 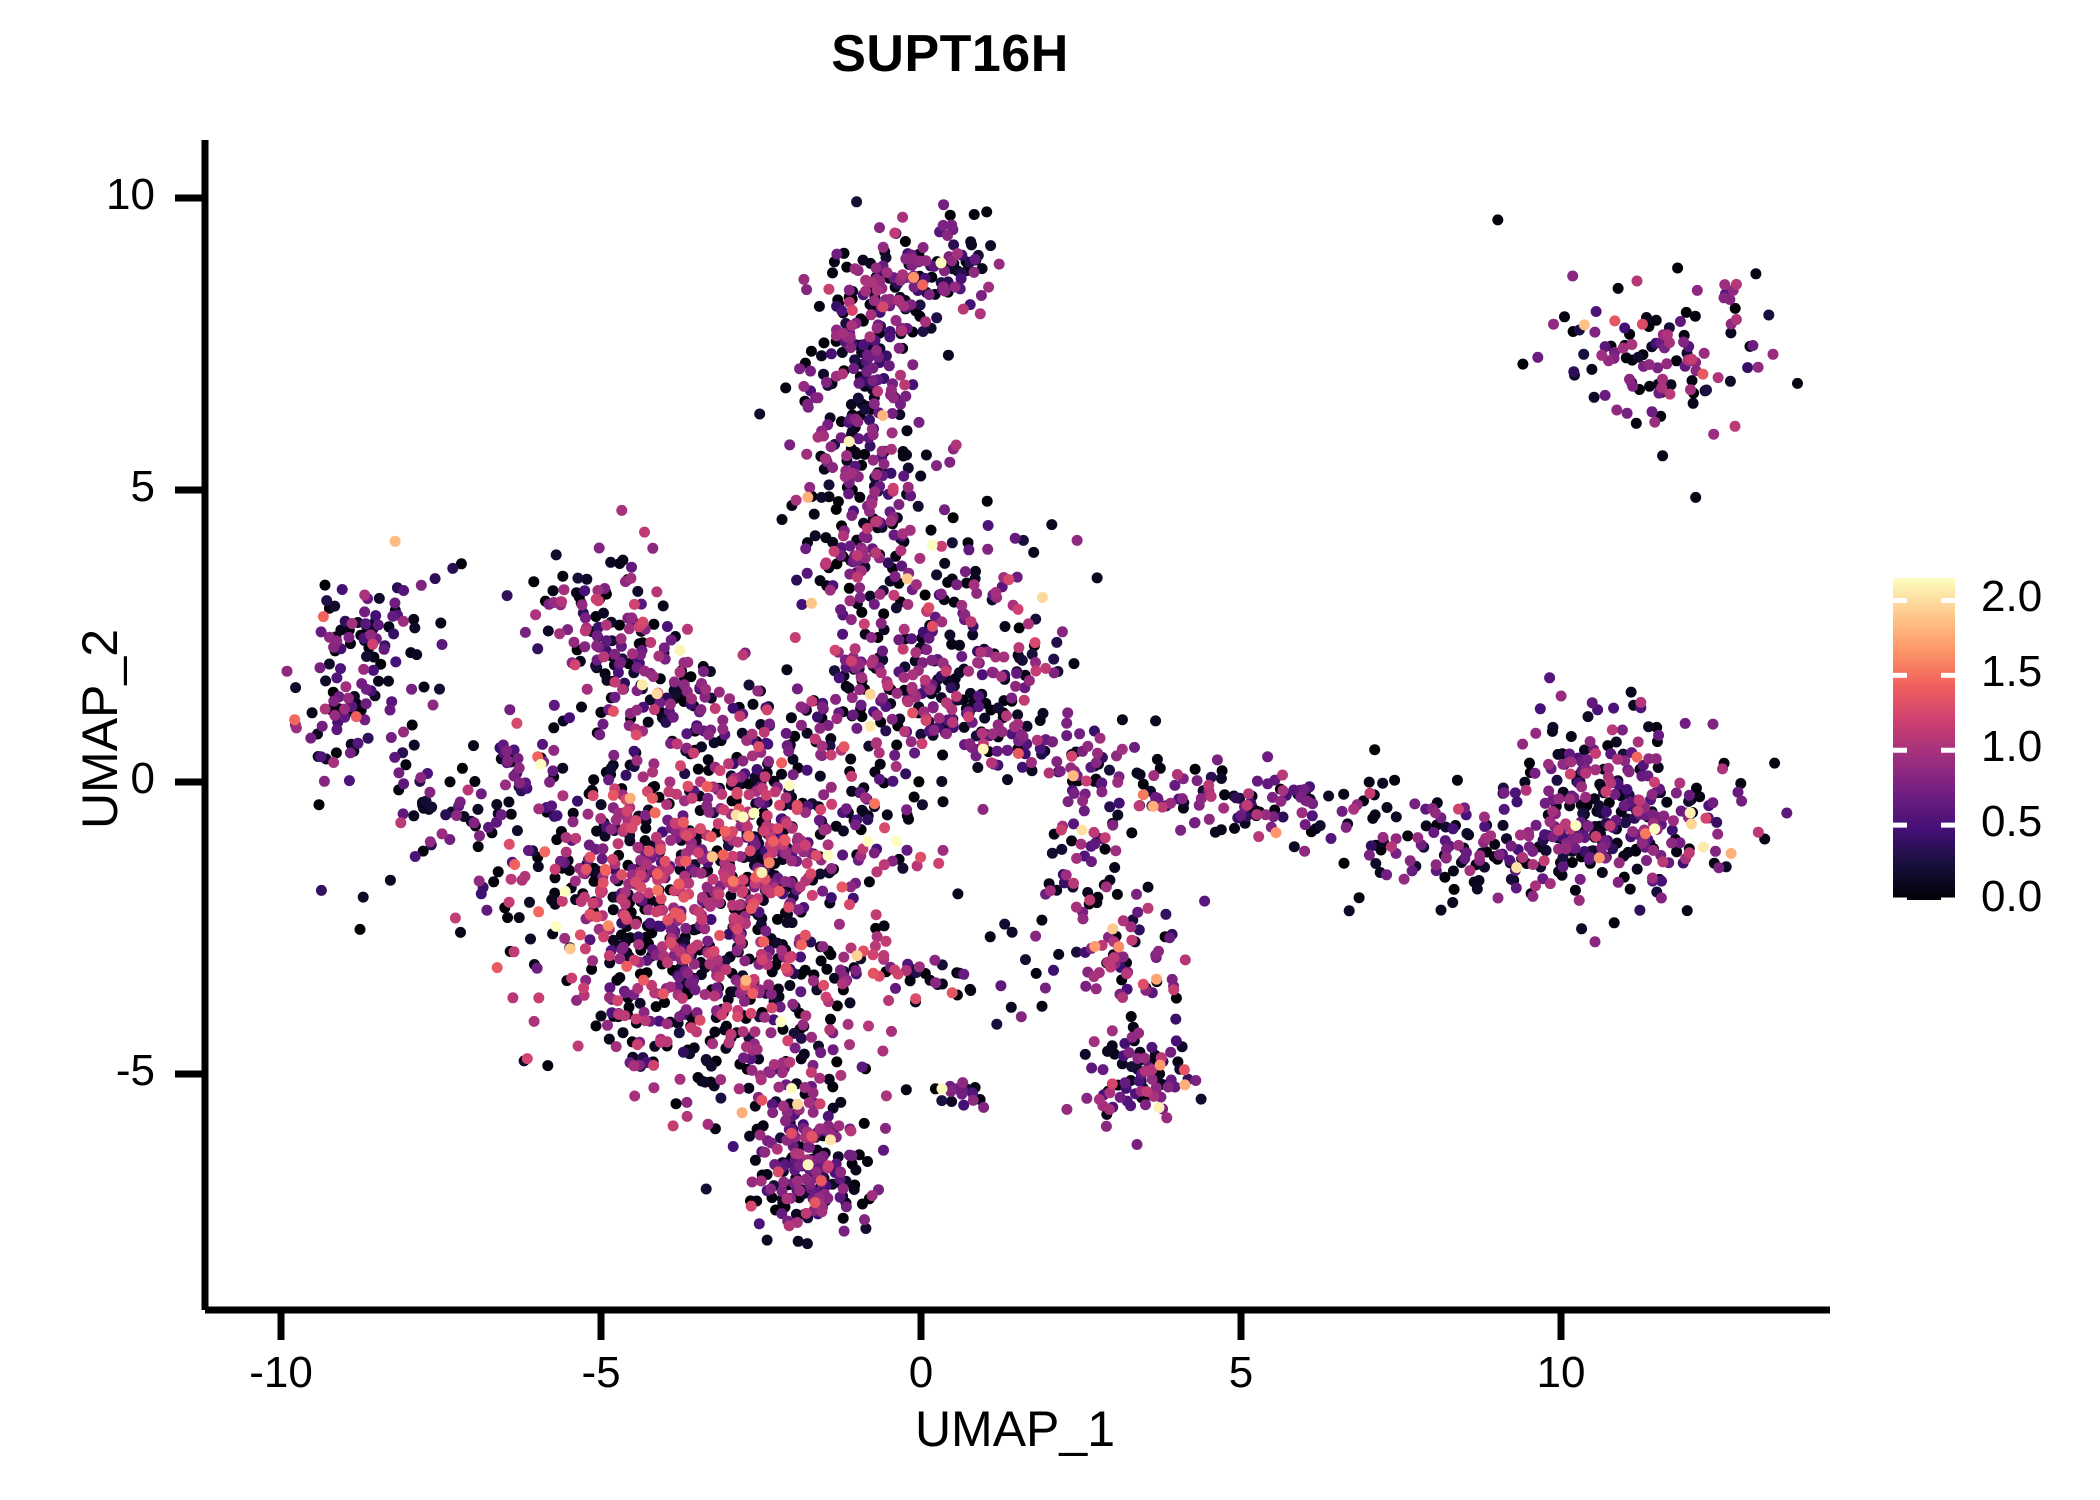 What do you see at coordinates (921, 1372) in the screenshot?
I see `x-tick-label: 0` at bounding box center [921, 1372].